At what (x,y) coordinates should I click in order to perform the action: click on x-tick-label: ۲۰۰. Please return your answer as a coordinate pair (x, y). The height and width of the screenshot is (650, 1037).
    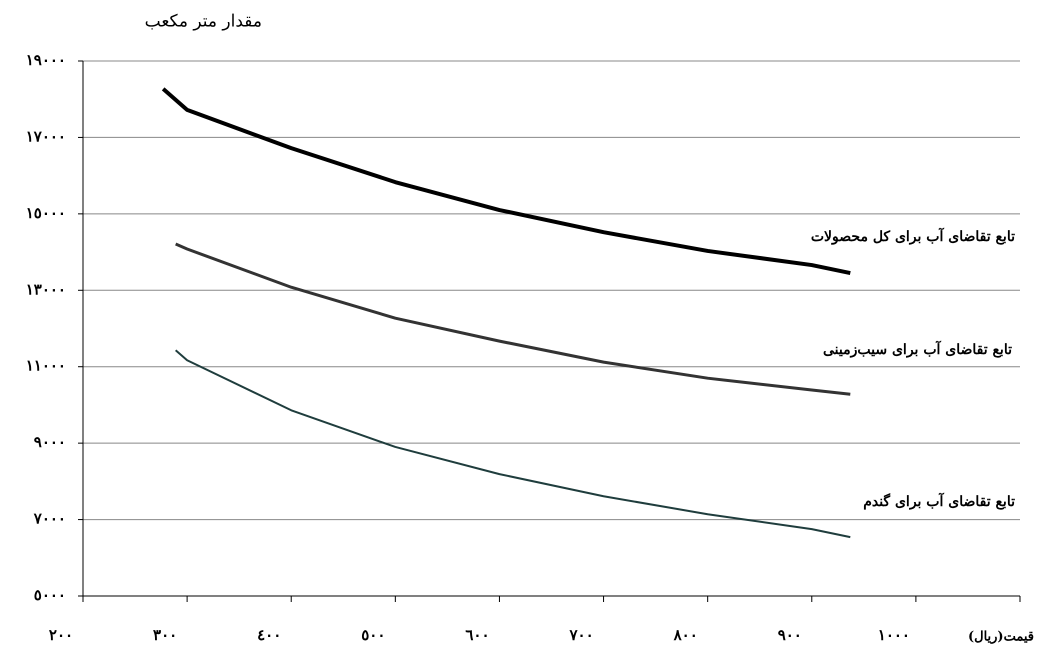
    Looking at the image, I should click on (61, 635).